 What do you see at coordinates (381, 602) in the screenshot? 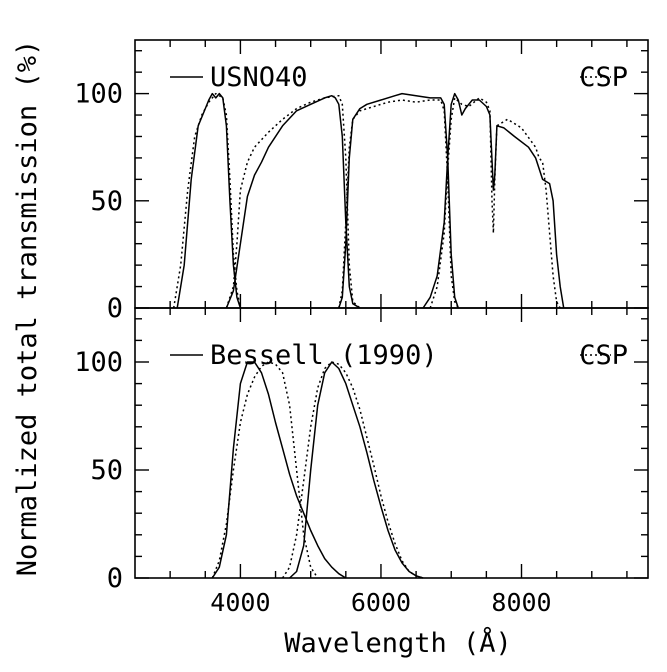
I see `x-tick-label: 6000` at bounding box center [381, 602].